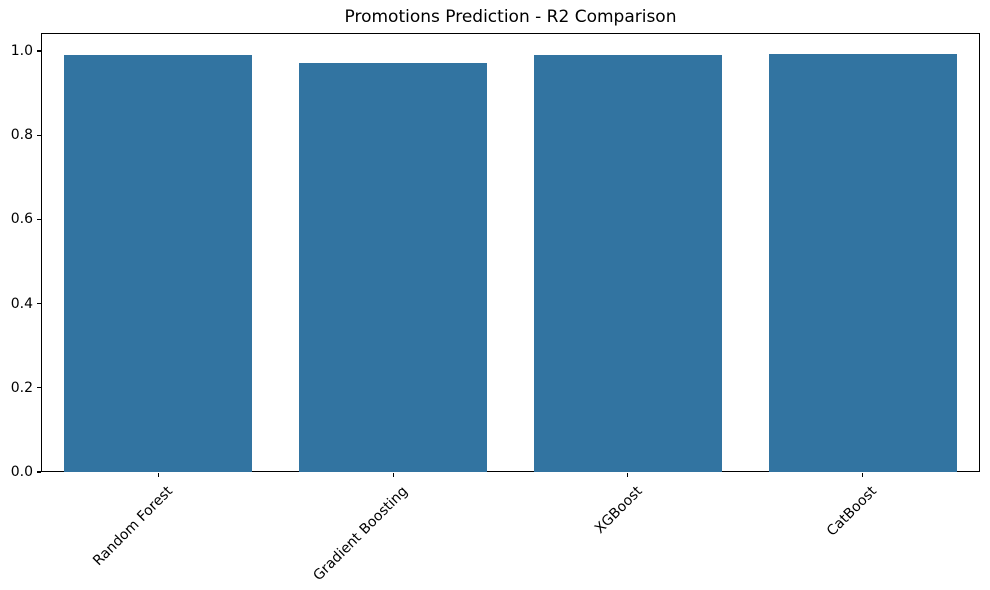 This screenshot has width=990, height=590. What do you see at coordinates (158, 263) in the screenshot?
I see `bar-random-forest` at bounding box center [158, 263].